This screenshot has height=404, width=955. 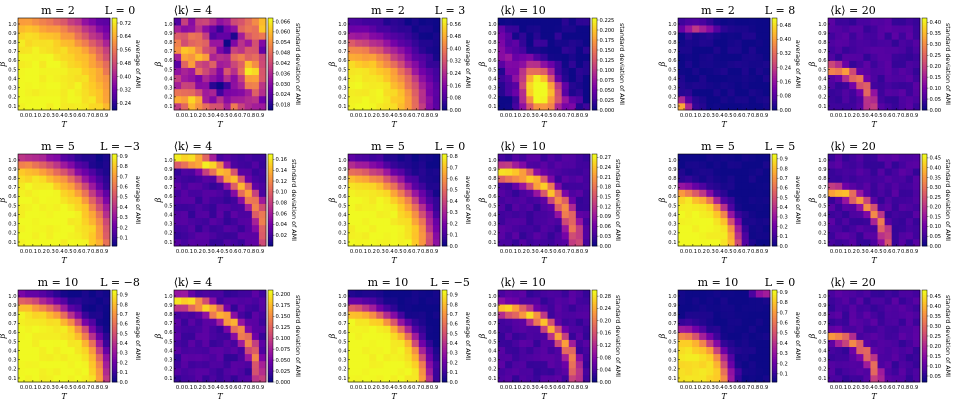 What do you see at coordinates (606, 358) in the screenshot?
I see `colorbar-tick-label: 0.08` at bounding box center [606, 358].